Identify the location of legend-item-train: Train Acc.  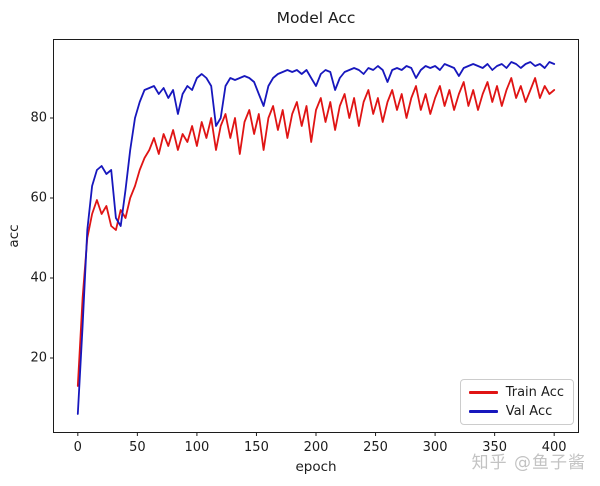
(516, 392).